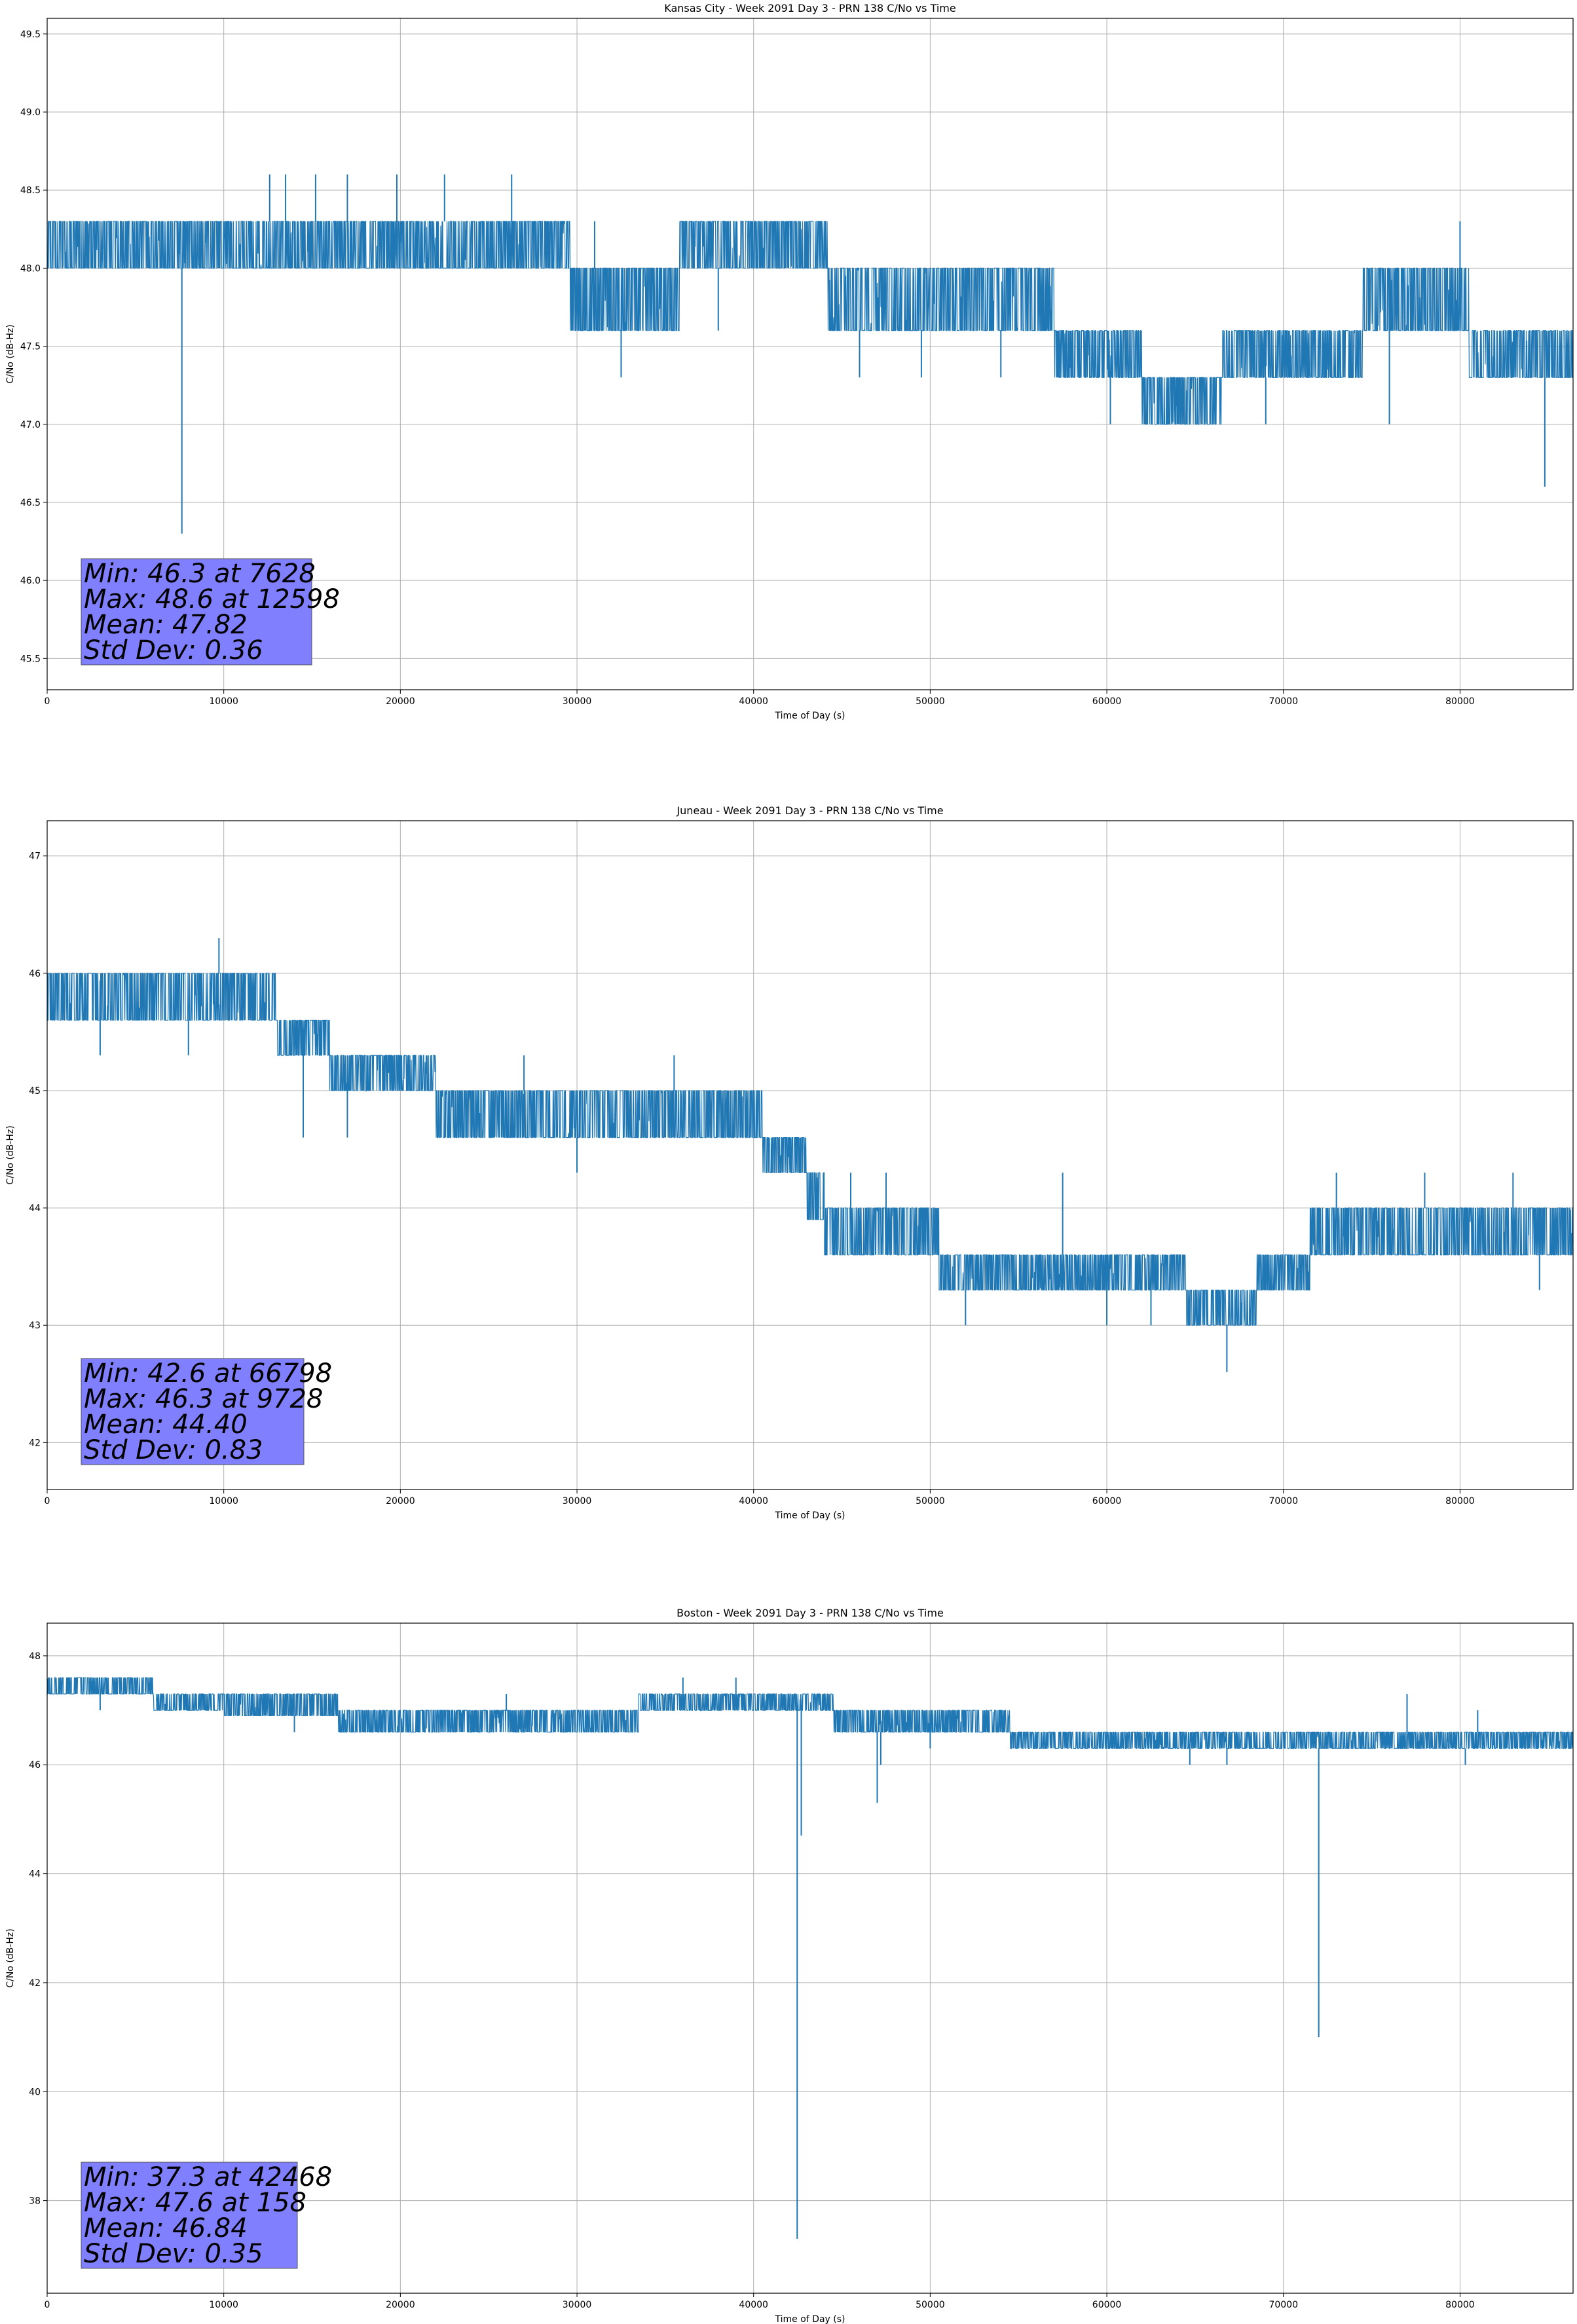 The height and width of the screenshot is (2324, 1577). I want to click on stats-line: Min: 42.6 at 66798, so click(208, 1374).